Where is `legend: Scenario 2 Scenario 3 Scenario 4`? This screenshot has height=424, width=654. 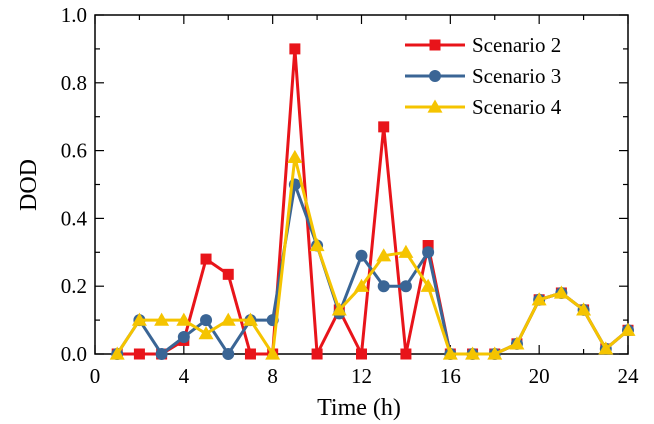 legend: Scenario 2 Scenario 3 Scenario 4 is located at coordinates (483, 76).